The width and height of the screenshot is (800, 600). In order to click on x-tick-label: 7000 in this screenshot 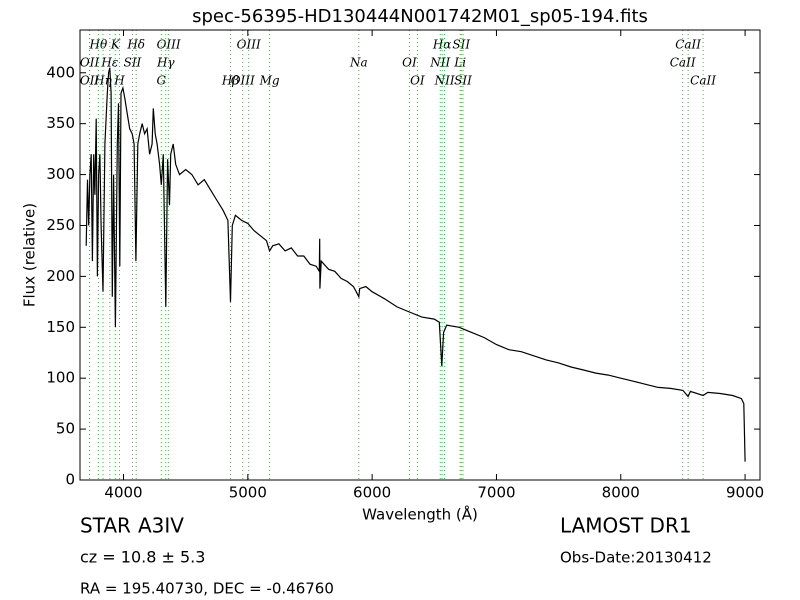, I will do `click(496, 493)`.